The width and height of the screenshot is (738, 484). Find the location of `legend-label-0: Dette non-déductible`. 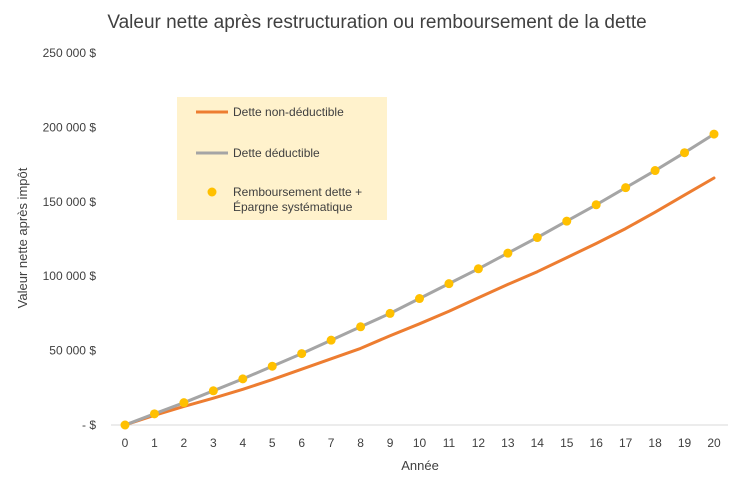

legend-label-0: Dette non-déductible is located at coordinates (288, 112).